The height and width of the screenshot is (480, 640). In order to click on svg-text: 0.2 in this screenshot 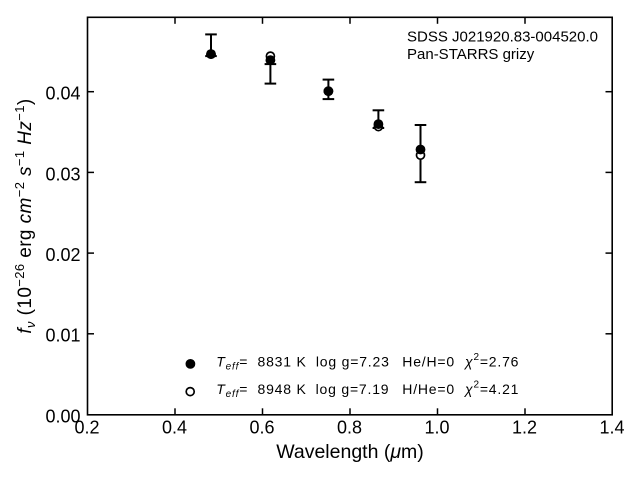, I will do `click(86, 427)`.